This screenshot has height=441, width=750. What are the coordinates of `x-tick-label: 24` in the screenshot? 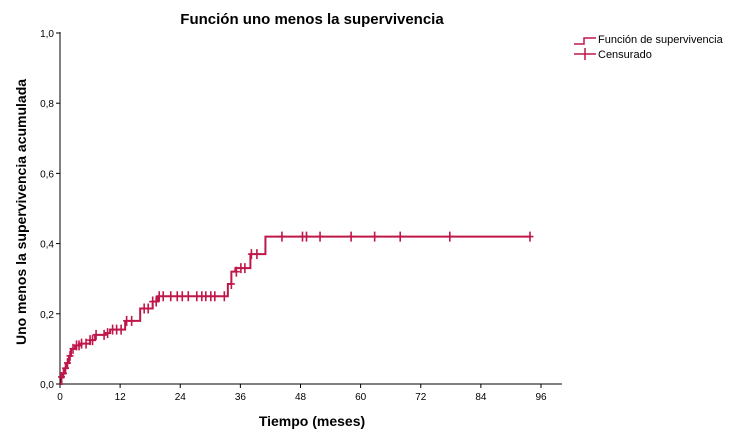 It's located at (181, 397).